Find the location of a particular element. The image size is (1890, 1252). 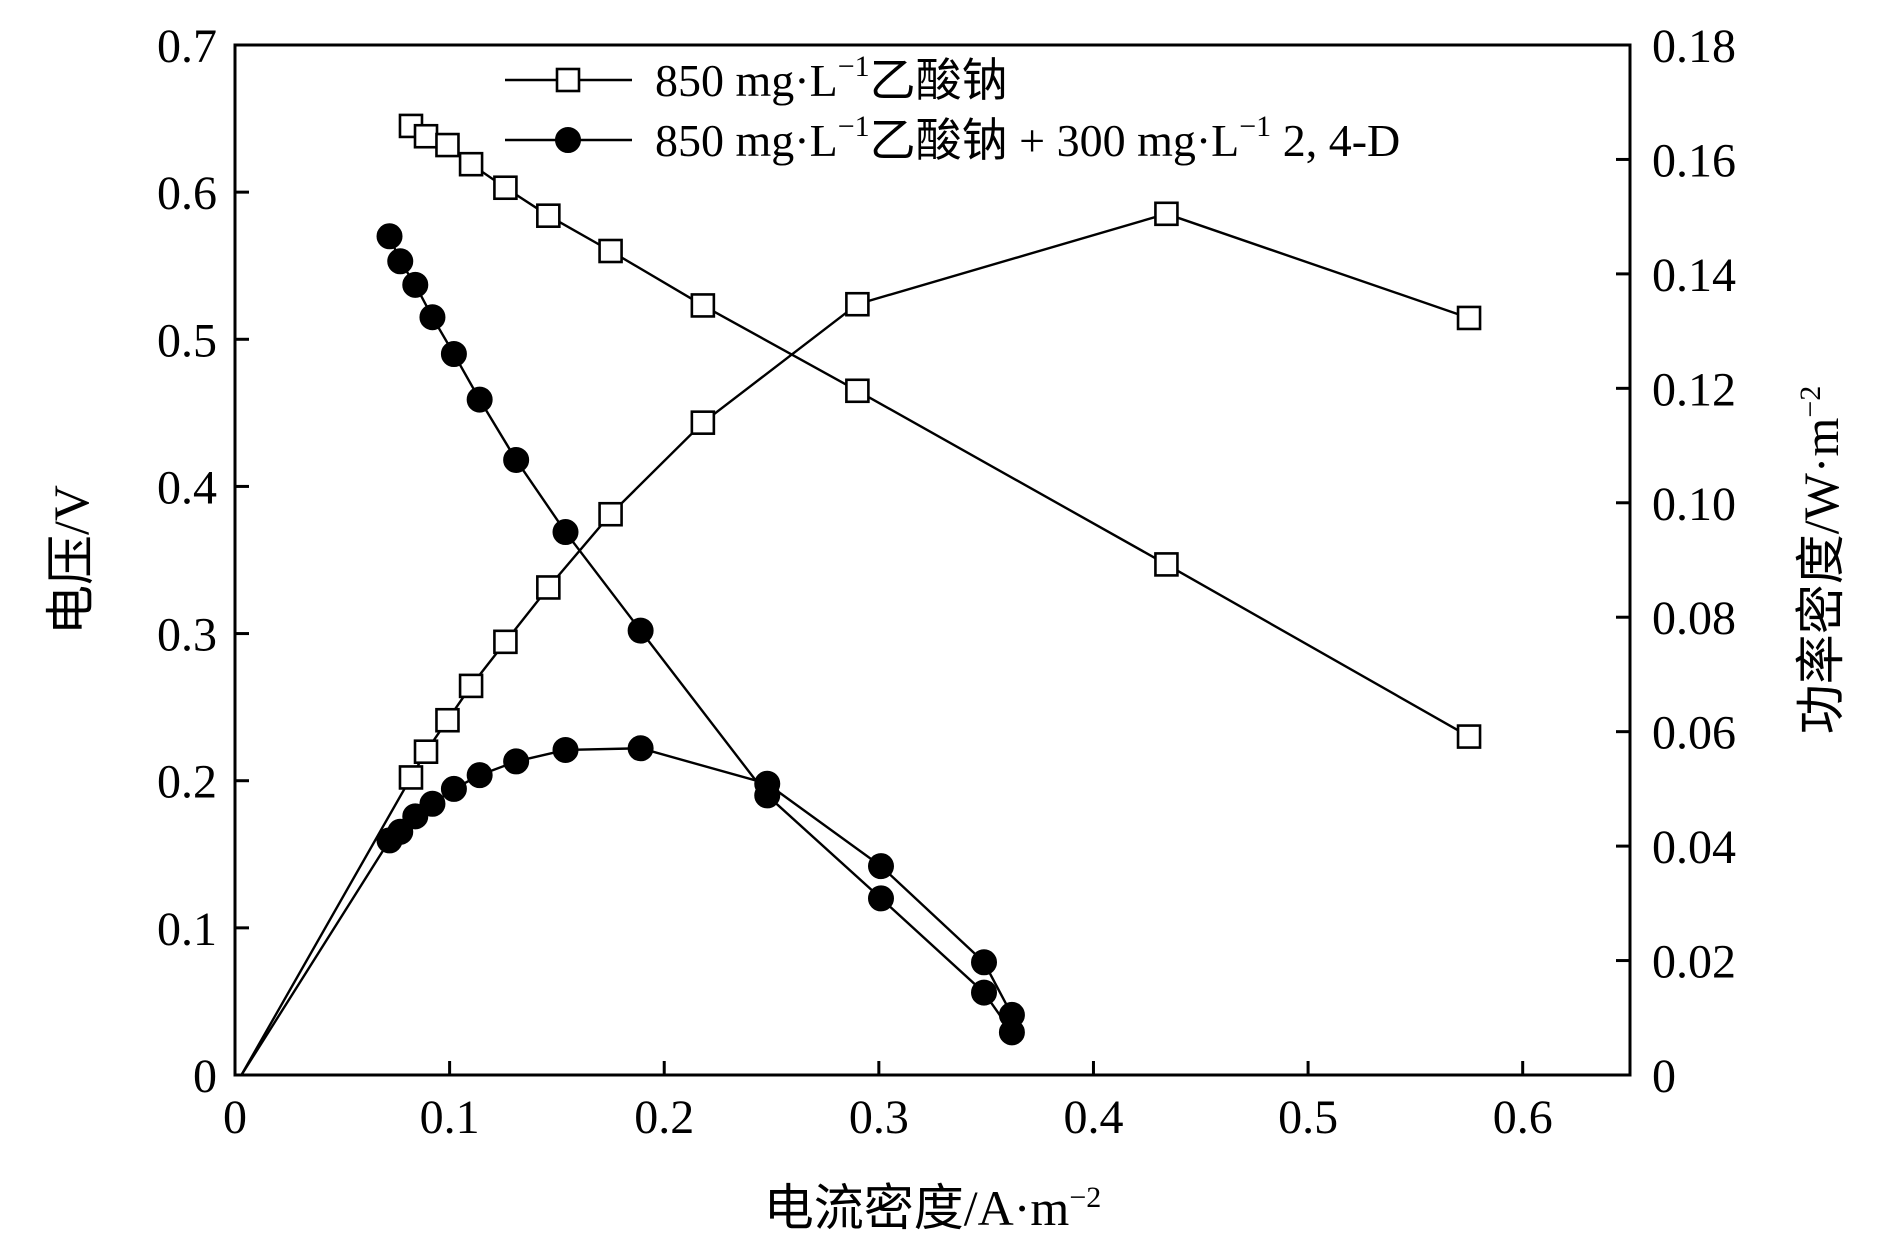

y-left-tick-label: 0.3 is located at coordinates (187, 635).